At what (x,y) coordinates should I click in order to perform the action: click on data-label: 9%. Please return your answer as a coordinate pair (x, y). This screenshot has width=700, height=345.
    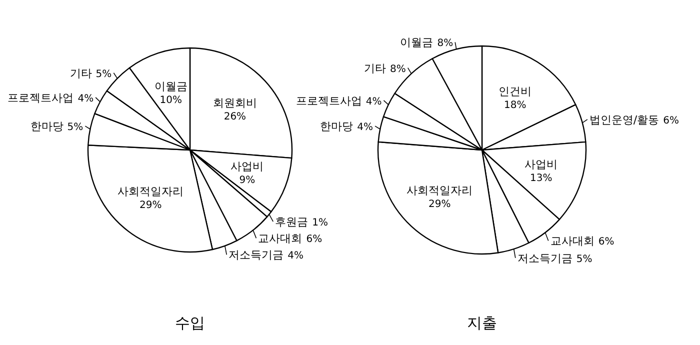
    Looking at the image, I should click on (247, 180).